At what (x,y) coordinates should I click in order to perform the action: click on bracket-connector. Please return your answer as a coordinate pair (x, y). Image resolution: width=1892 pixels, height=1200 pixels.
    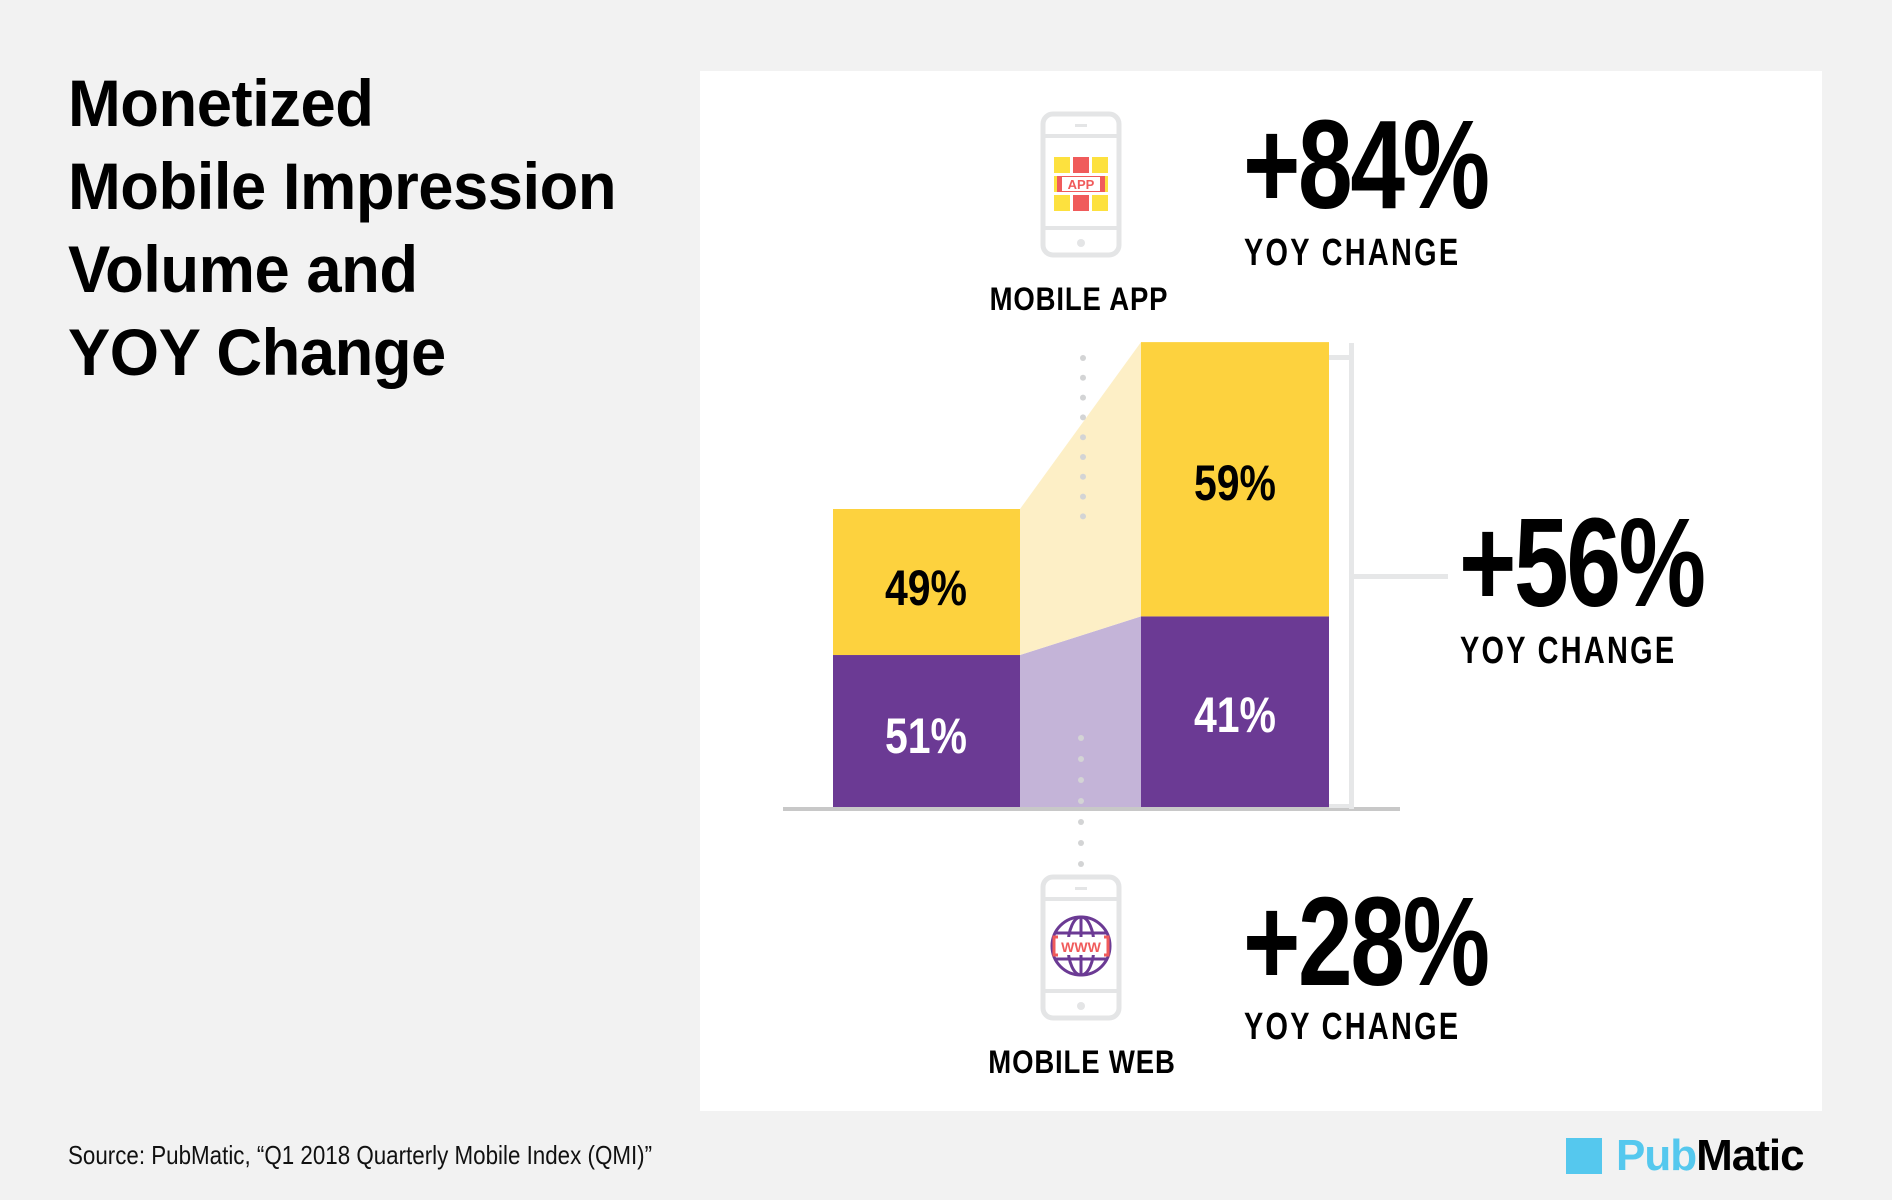
    Looking at the image, I should click on (1401, 576).